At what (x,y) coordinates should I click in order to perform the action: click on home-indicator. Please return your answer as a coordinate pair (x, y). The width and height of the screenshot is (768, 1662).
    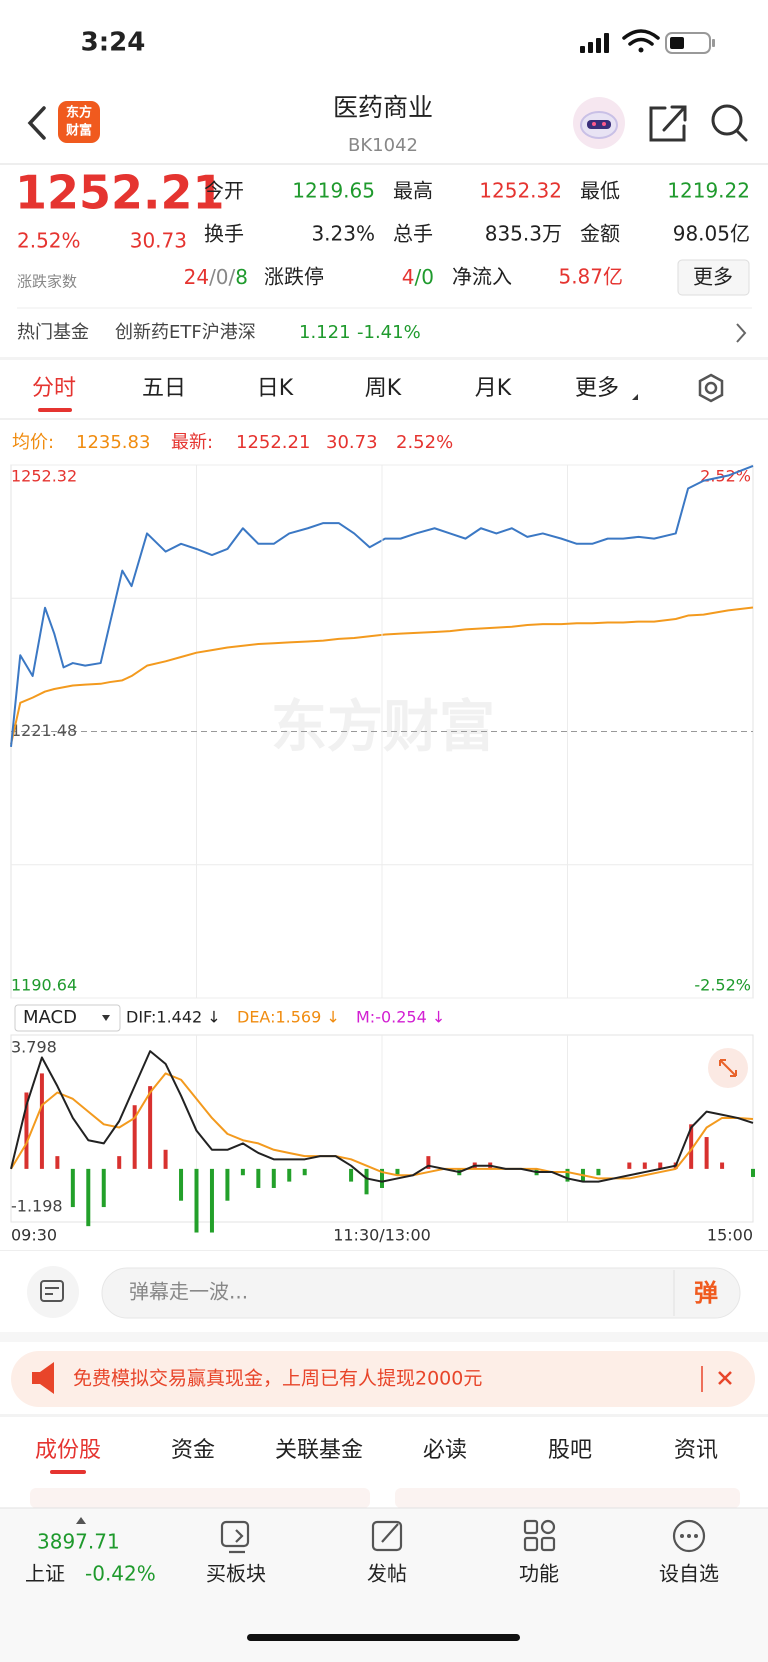
    Looking at the image, I should click on (383, 1637).